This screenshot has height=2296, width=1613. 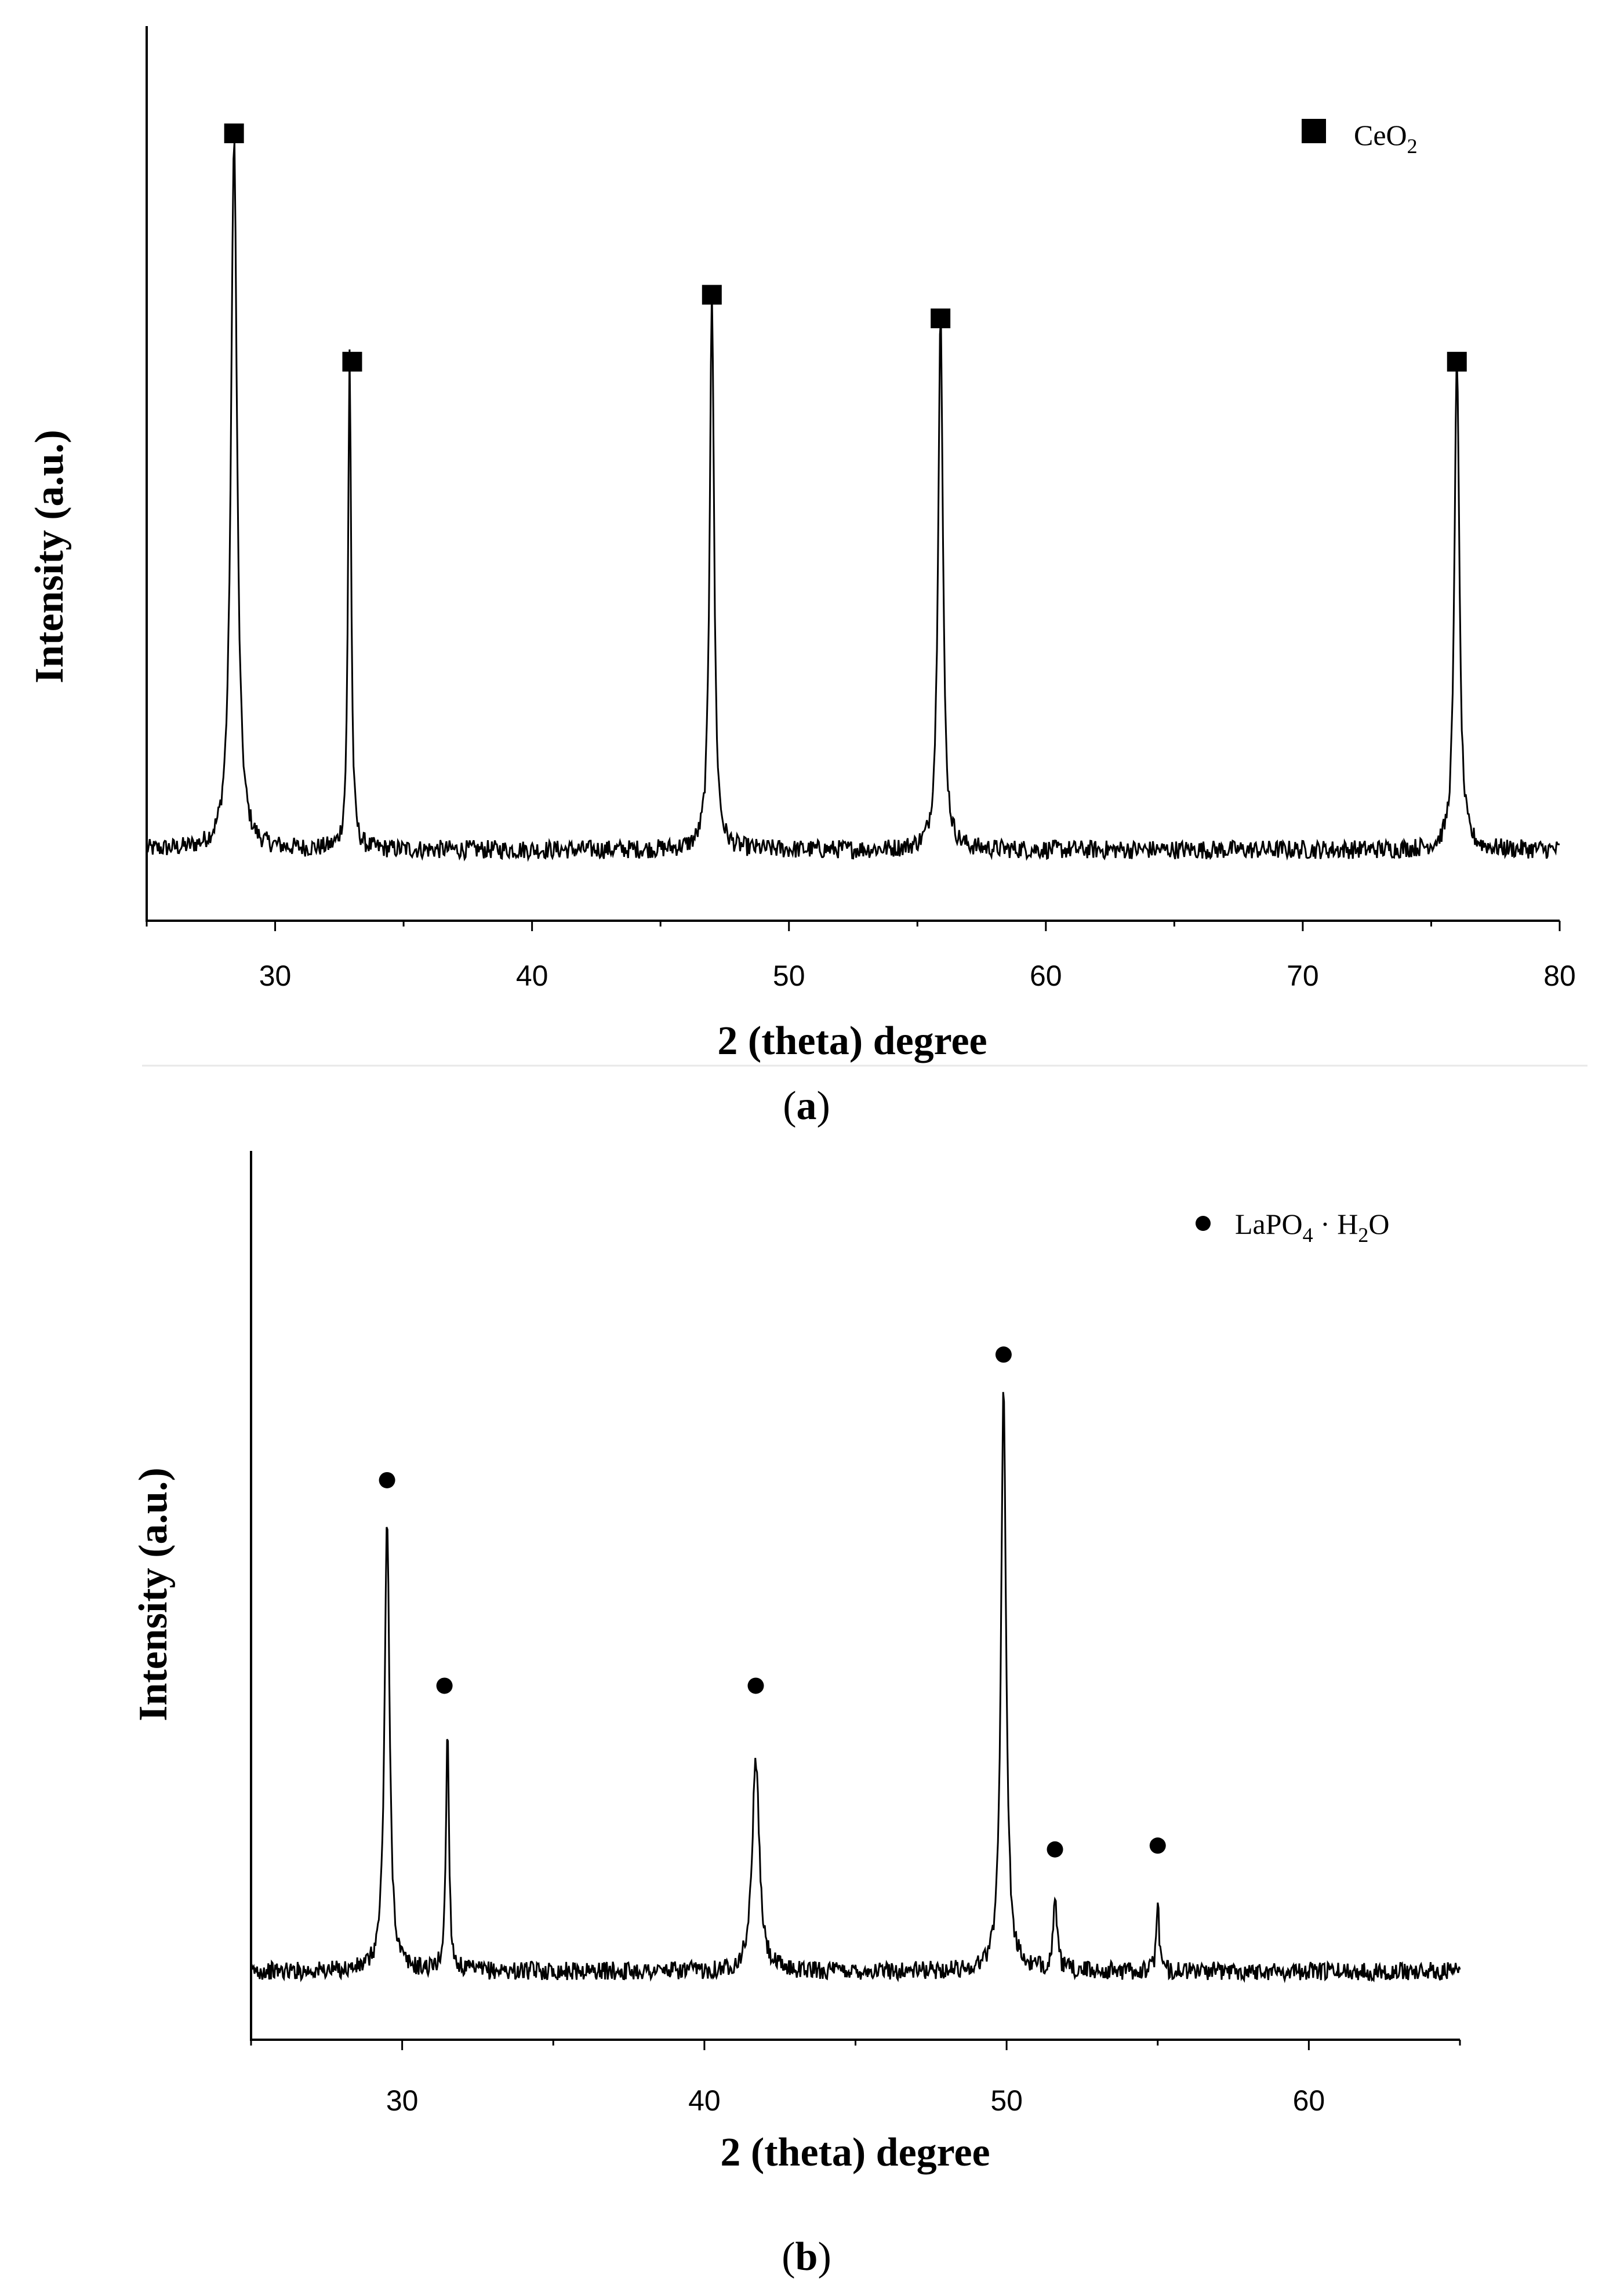 What do you see at coordinates (1314, 131) in the screenshot?
I see `legend-square-icon` at bounding box center [1314, 131].